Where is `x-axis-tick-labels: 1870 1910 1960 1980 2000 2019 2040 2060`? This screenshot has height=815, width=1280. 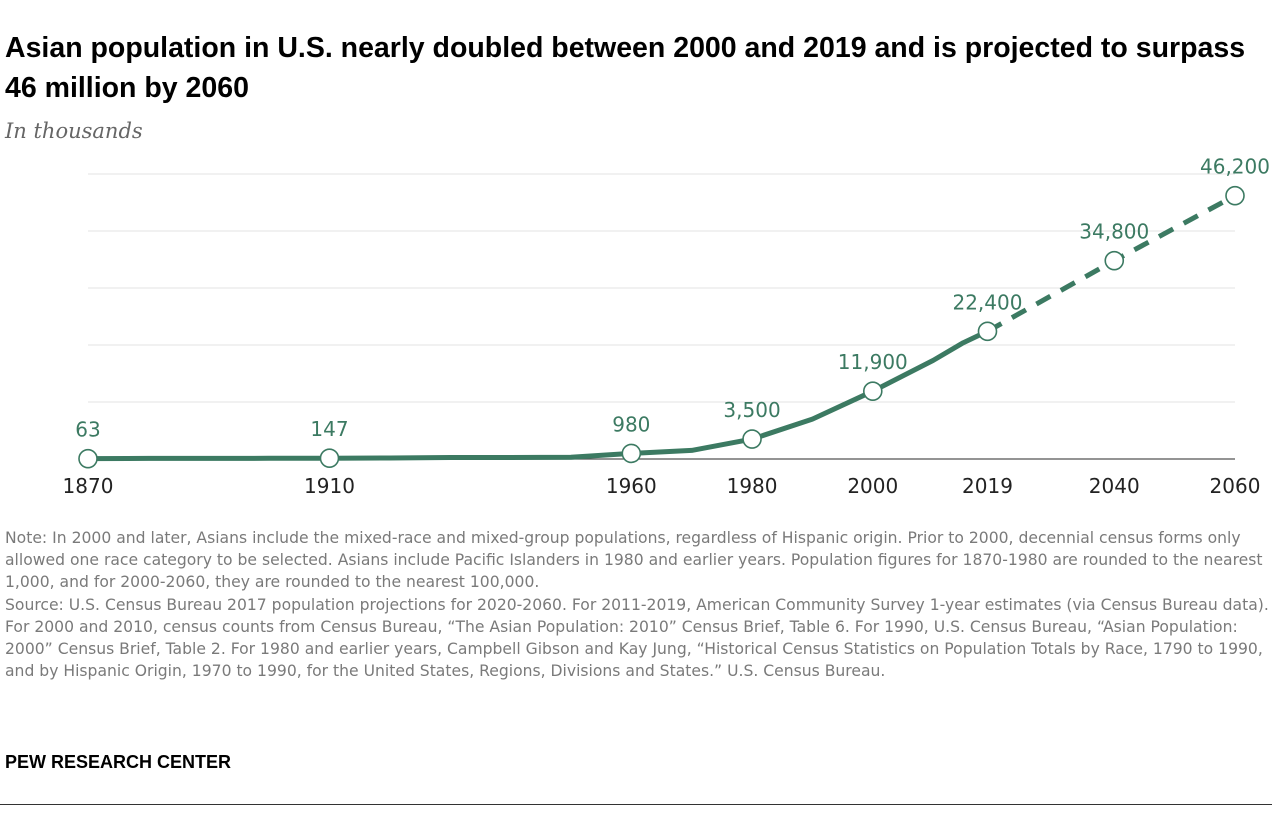
x-axis-tick-labels: 1870 1910 1960 1980 2000 2019 2040 2060 is located at coordinates (662, 486).